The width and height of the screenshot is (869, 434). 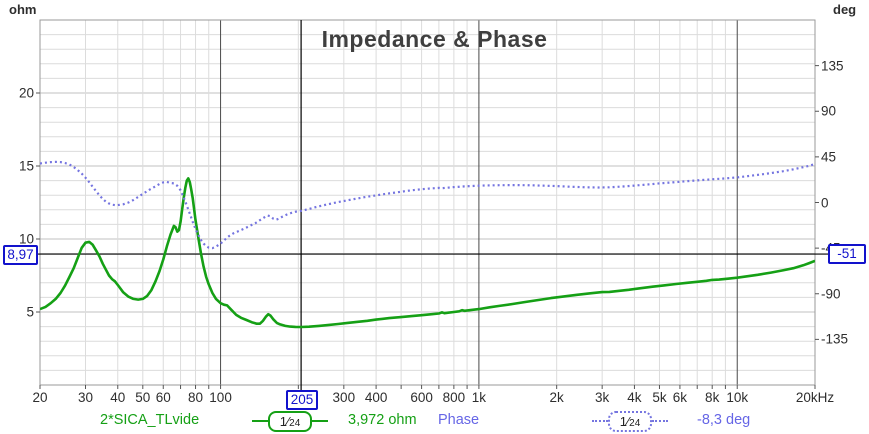 What do you see at coordinates (376, 397) in the screenshot?
I see `x-tick-label: 400` at bounding box center [376, 397].